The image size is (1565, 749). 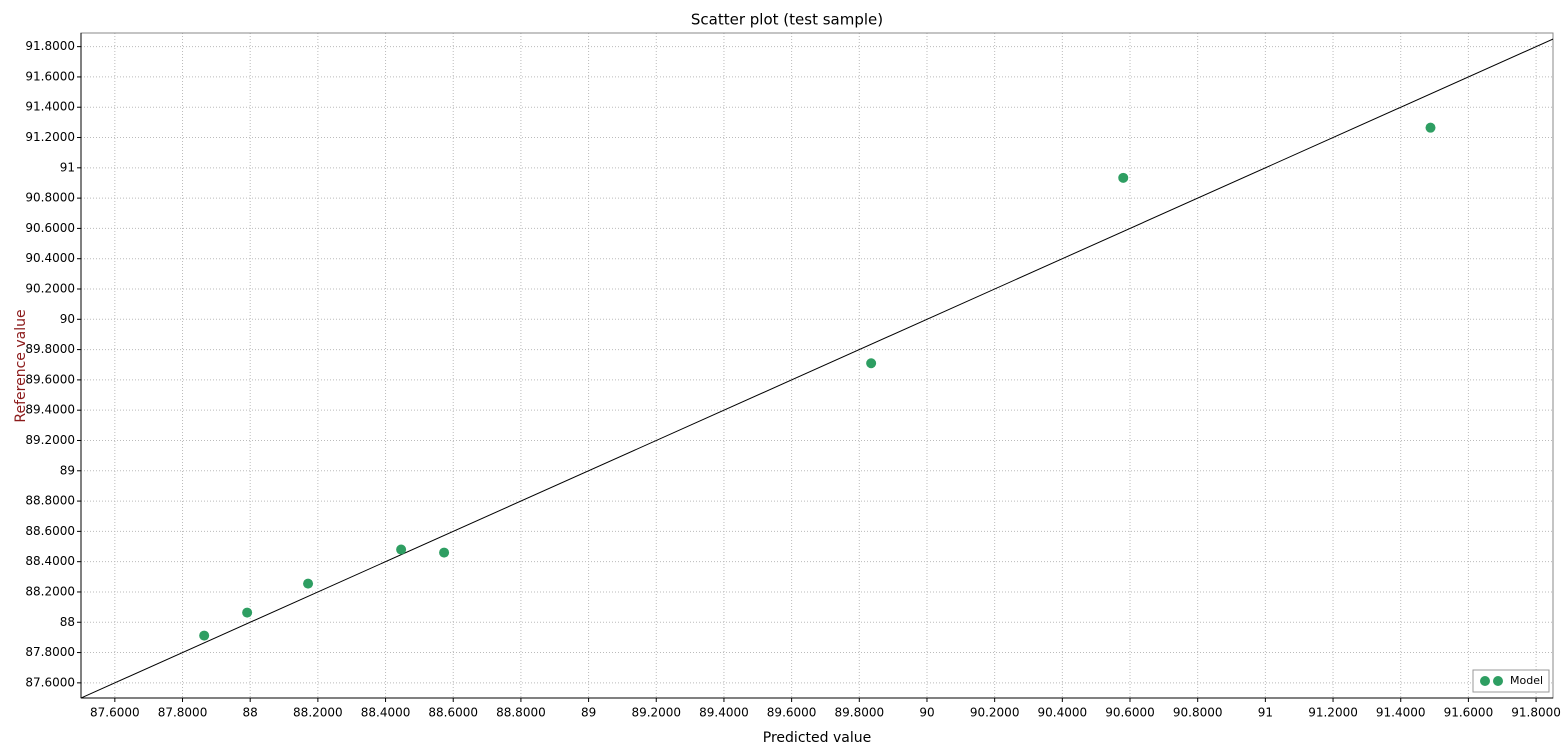 I want to click on x-tick-label: 88.2000, so click(x=318, y=713).